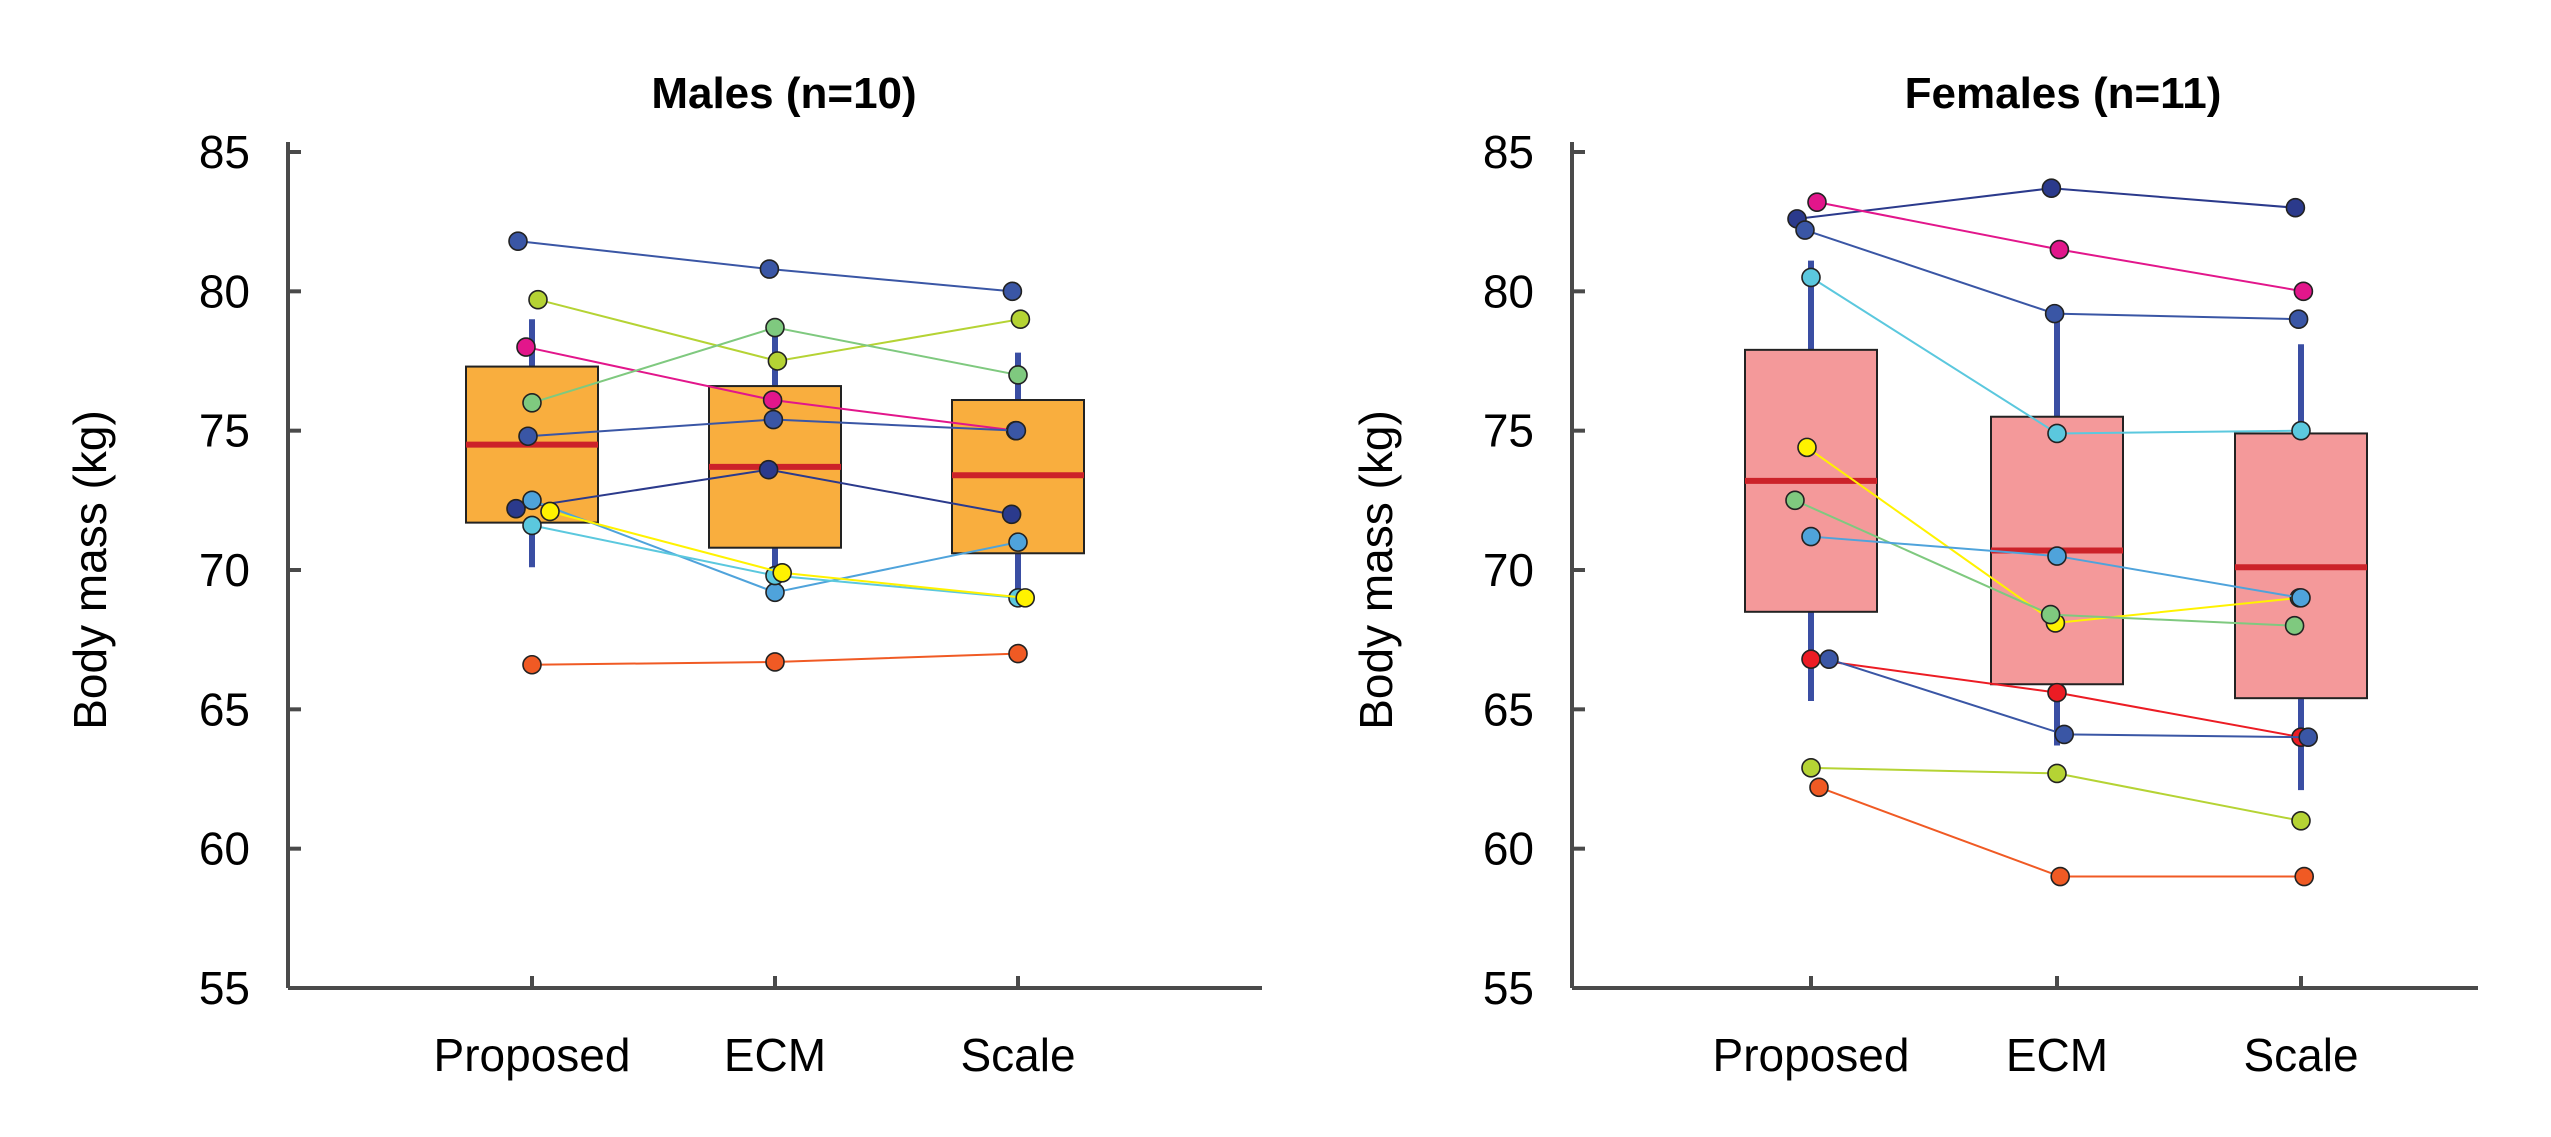 This screenshot has width=2551, height=1137. I want to click on subject-line, so click(2061, 832).